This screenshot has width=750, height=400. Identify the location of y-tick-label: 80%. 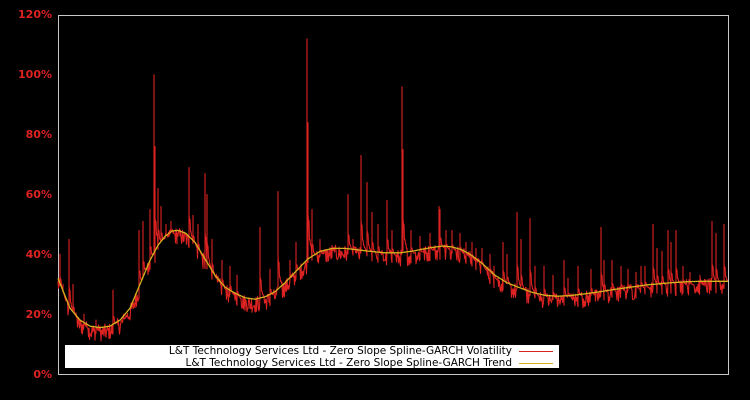
(38, 134).